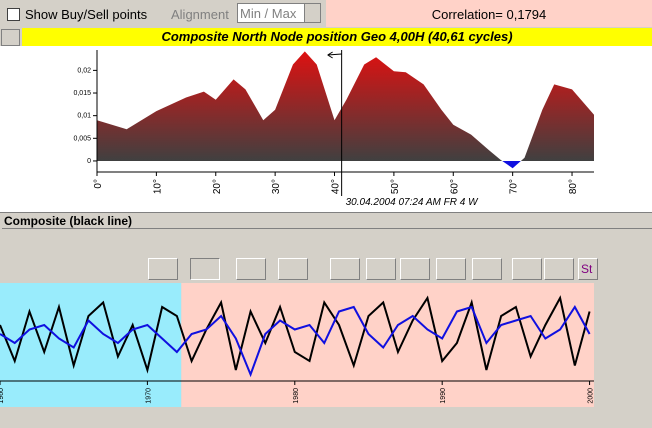 The image size is (652, 428). I want to click on zoom-button, so click(205, 269).